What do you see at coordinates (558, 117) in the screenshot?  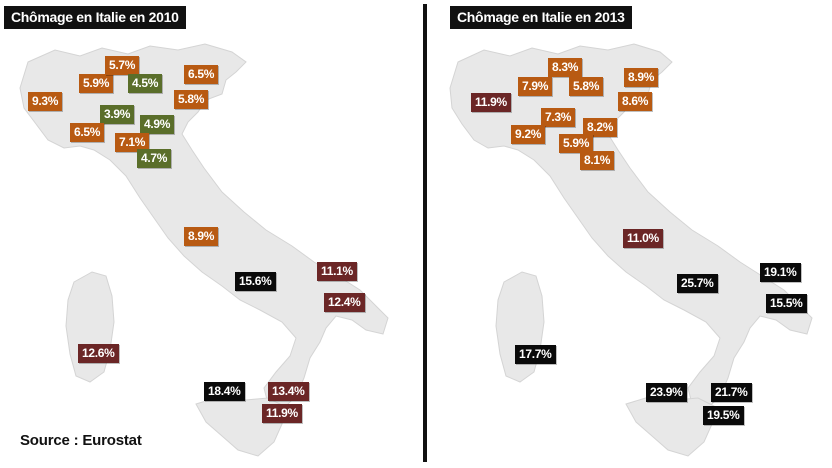 I see `region-label: 7.3%` at bounding box center [558, 117].